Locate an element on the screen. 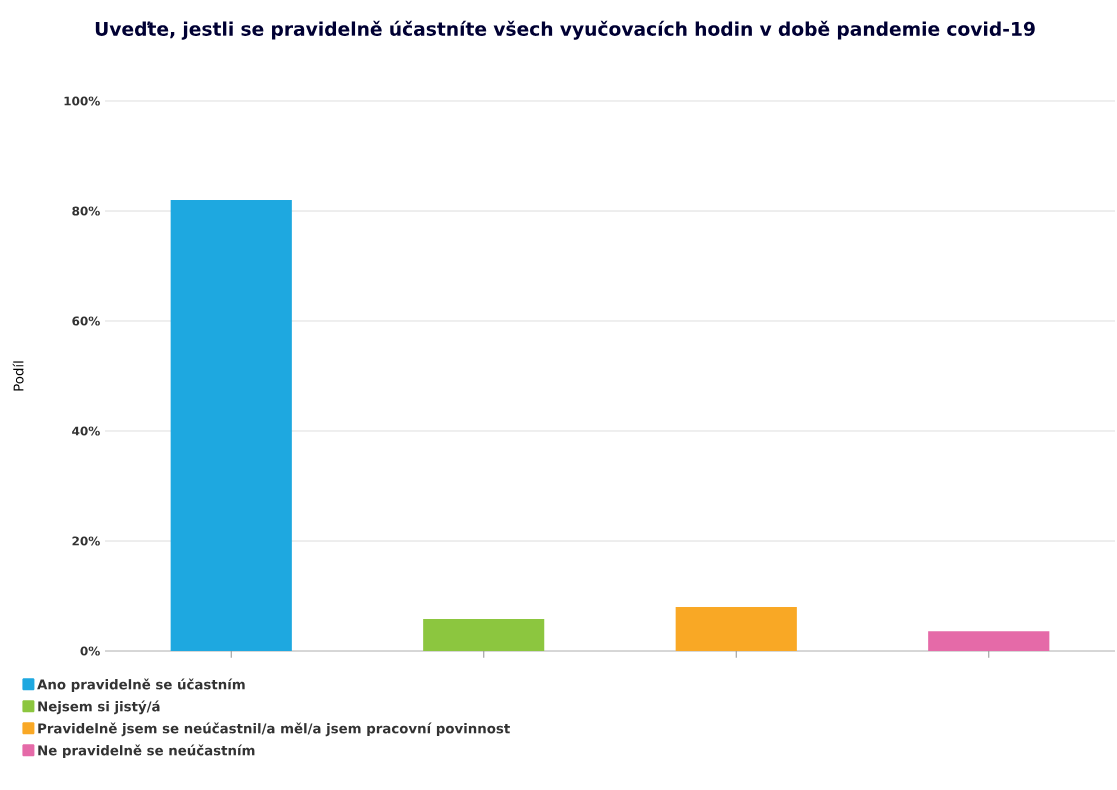  y-tick-label: 40% is located at coordinates (86, 431).